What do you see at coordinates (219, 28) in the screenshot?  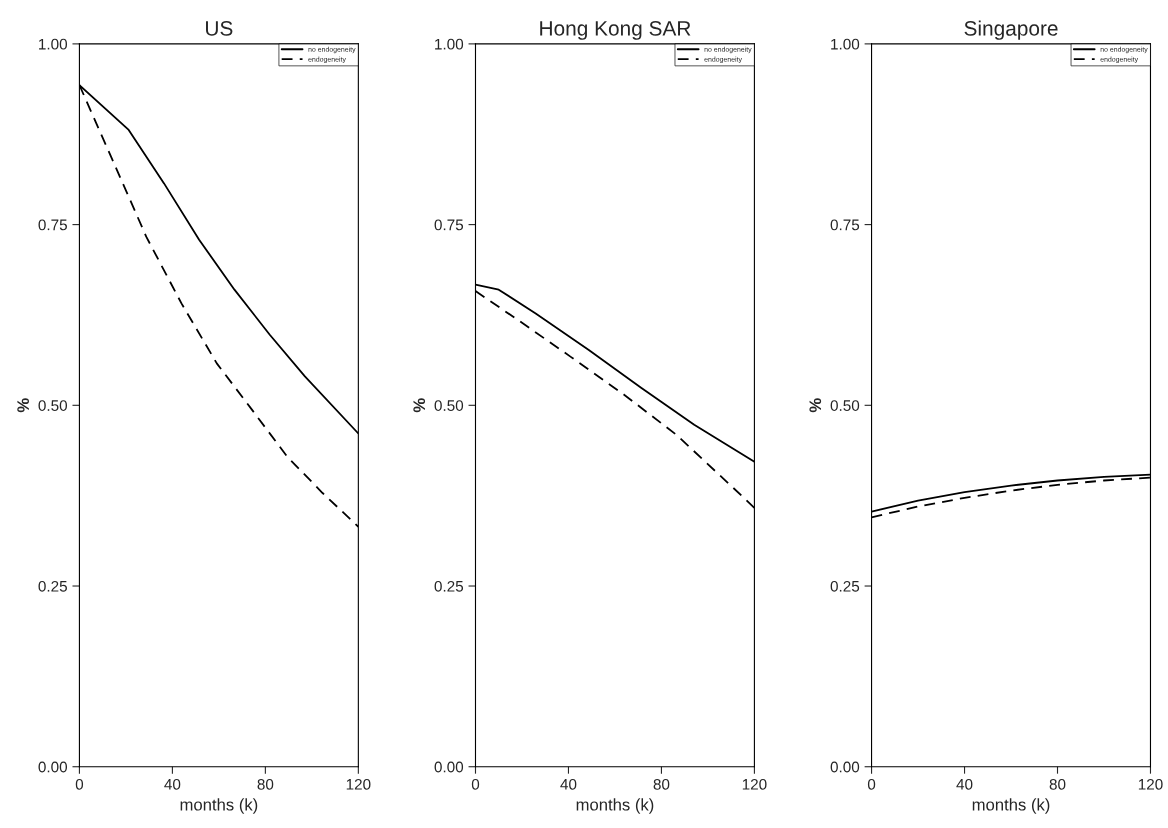 I see `chart-title: US` at bounding box center [219, 28].